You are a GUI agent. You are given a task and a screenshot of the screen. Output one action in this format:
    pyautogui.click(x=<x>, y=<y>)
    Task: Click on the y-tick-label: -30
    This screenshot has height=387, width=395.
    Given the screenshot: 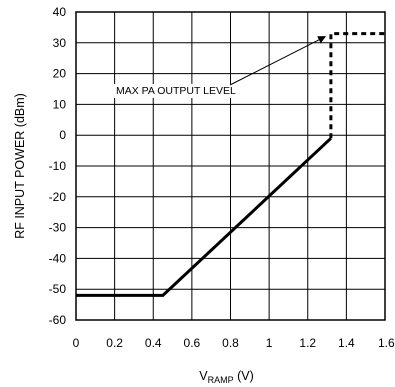 What is the action you would take?
    pyautogui.click(x=58, y=228)
    